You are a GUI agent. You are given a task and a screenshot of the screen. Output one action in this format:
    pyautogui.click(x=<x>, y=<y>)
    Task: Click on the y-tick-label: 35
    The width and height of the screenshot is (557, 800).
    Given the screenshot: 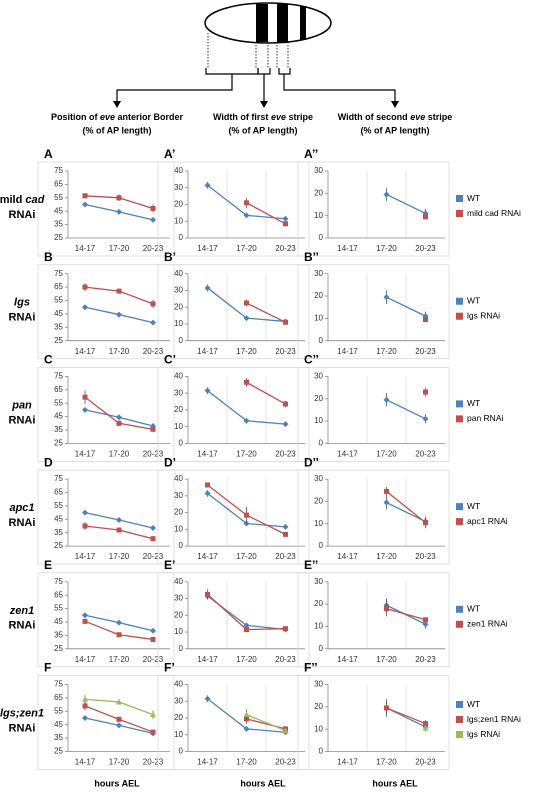 What is the action you would take?
    pyautogui.click(x=58, y=635)
    